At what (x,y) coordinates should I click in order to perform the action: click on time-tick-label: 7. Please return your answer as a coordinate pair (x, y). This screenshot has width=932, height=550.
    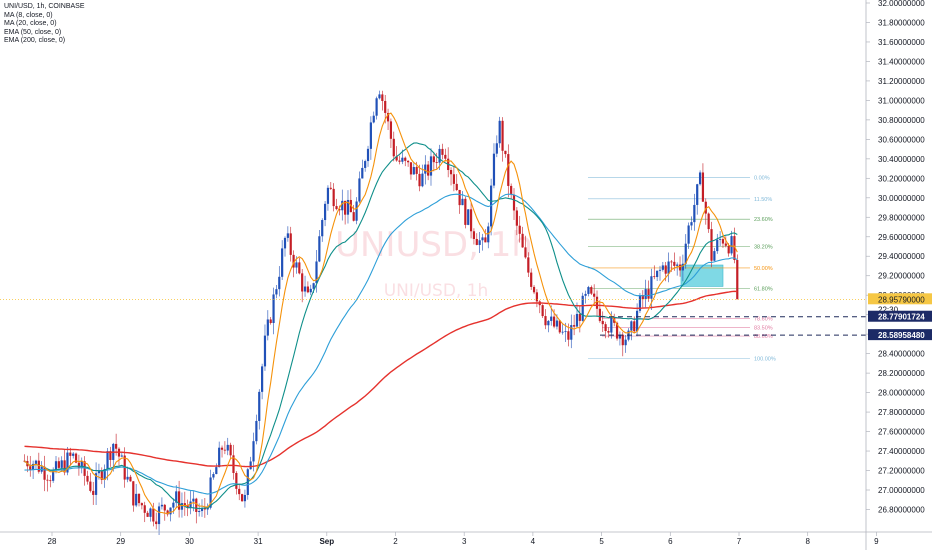
    Looking at the image, I should click on (739, 541).